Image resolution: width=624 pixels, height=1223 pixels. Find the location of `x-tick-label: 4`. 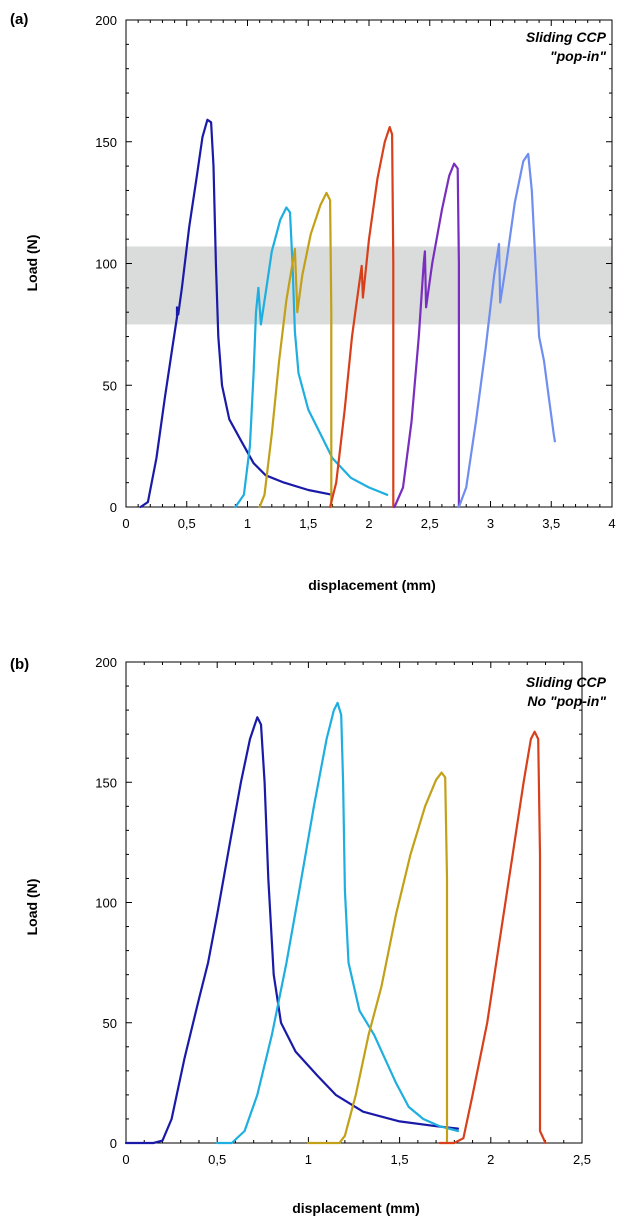

x-tick-label: 4 is located at coordinates (611, 523).